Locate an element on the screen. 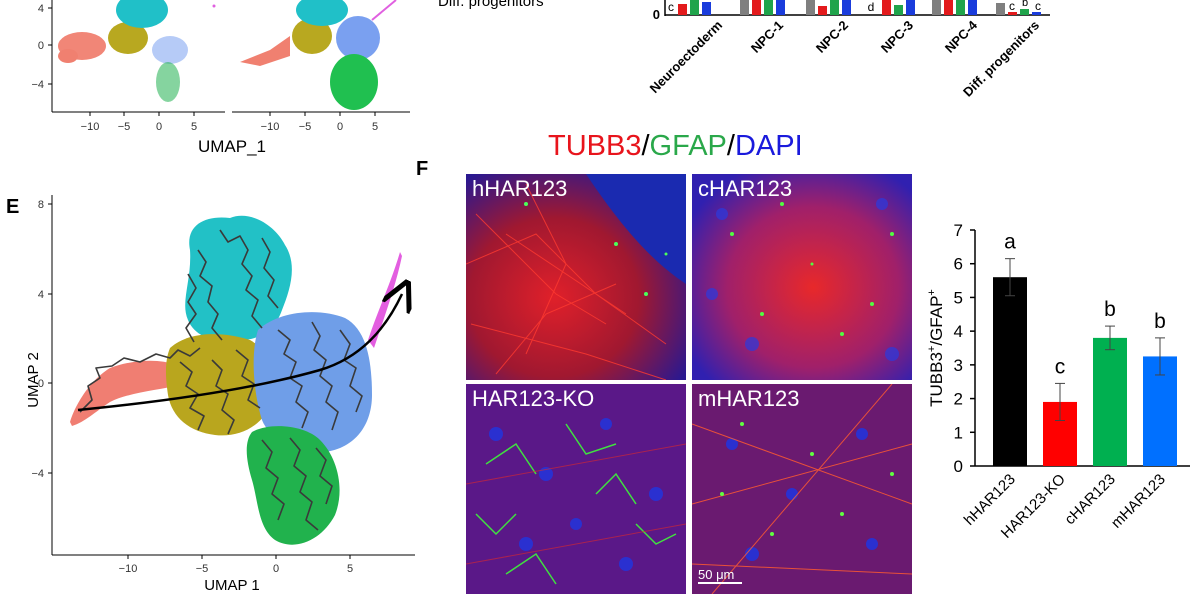 The height and width of the screenshot is (600, 1200). top-left-scatter-clusters is located at coordinates (137, 51).